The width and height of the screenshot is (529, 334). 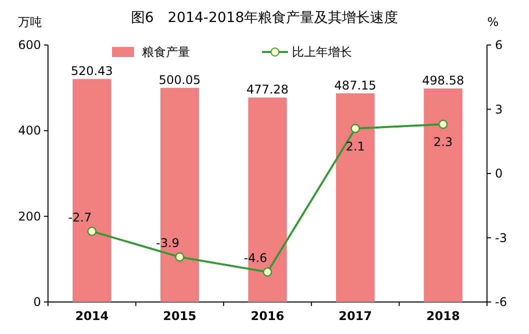 I want to click on y-tick-label: 400, so click(x=29, y=131).